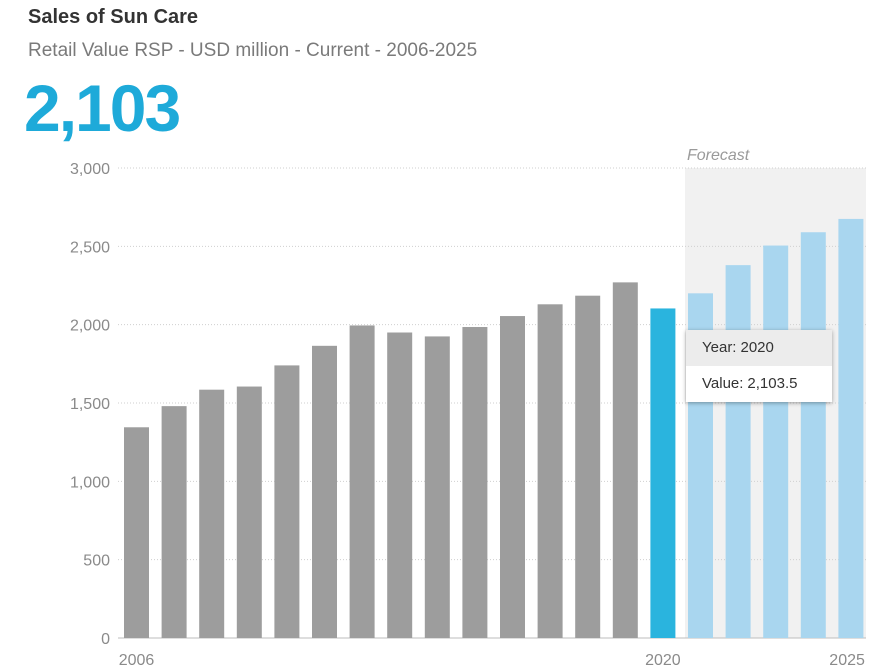  What do you see at coordinates (90, 482) in the screenshot?
I see `y-tick-label: 1,000` at bounding box center [90, 482].